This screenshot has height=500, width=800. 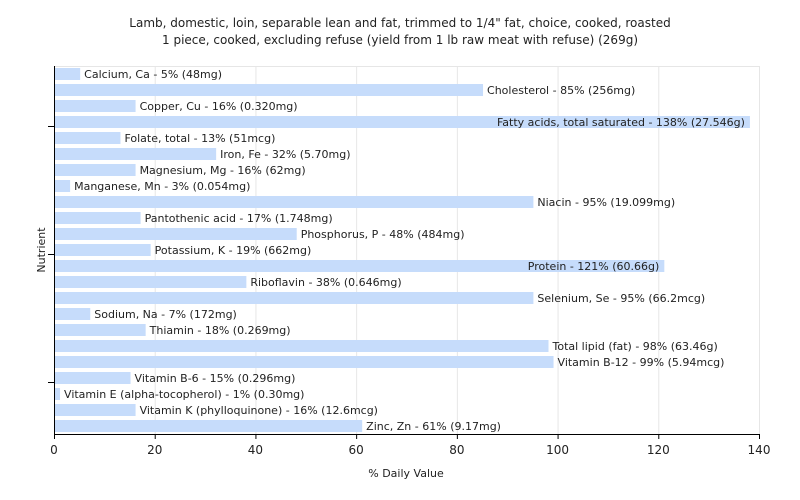 What do you see at coordinates (325, 282) in the screenshot?
I see `bar-label: Riboflavin - 38% (0.646mg)` at bounding box center [325, 282].